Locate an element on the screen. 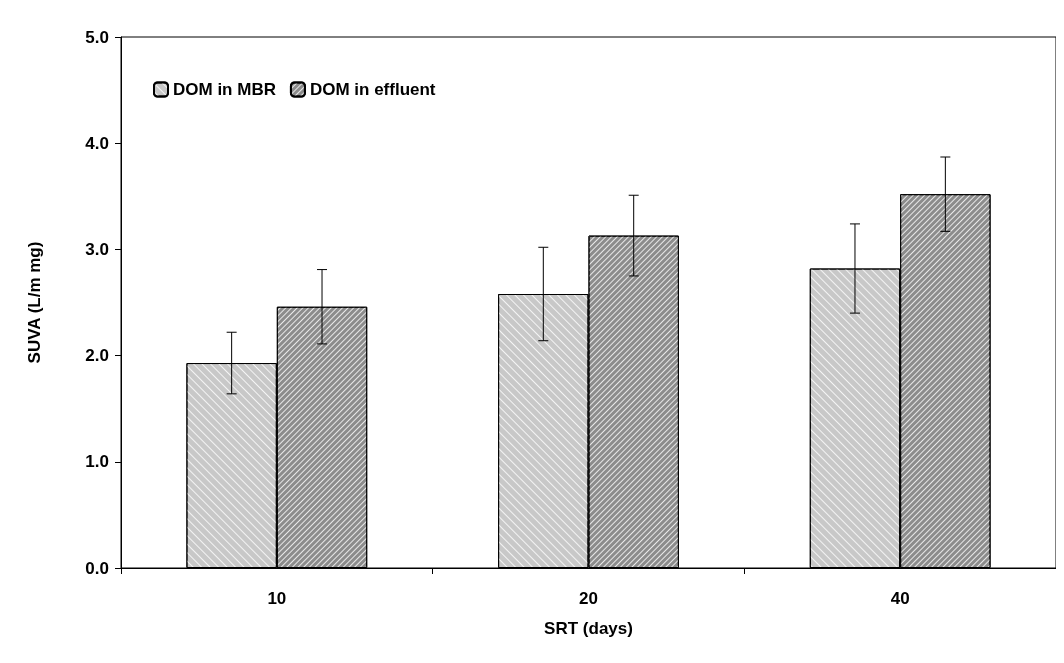 This screenshot has width=1064, height=663. y-tick-label: 3.0 is located at coordinates (97, 249).